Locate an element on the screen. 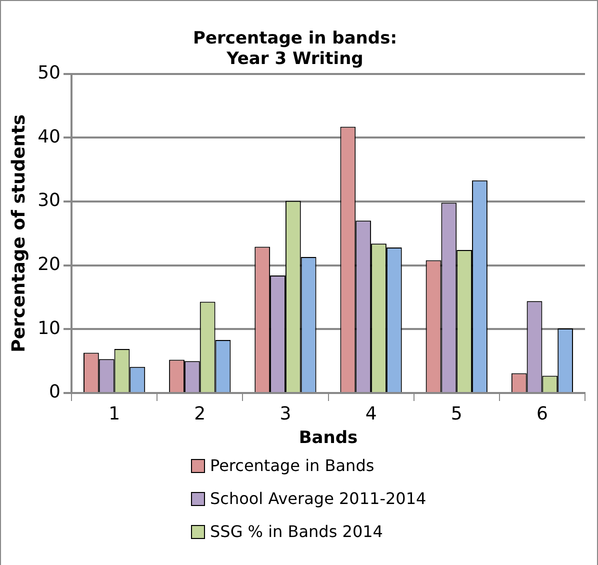 This screenshot has height=565, width=598. x-tick-label: 5 is located at coordinates (456, 413).